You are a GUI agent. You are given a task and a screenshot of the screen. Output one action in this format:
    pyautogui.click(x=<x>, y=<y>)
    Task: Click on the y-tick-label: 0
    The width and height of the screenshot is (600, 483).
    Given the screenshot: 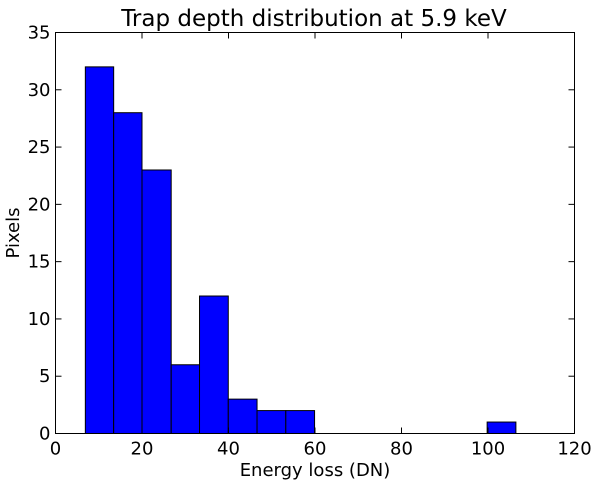 What is the action you would take?
    pyautogui.click(x=44, y=434)
    